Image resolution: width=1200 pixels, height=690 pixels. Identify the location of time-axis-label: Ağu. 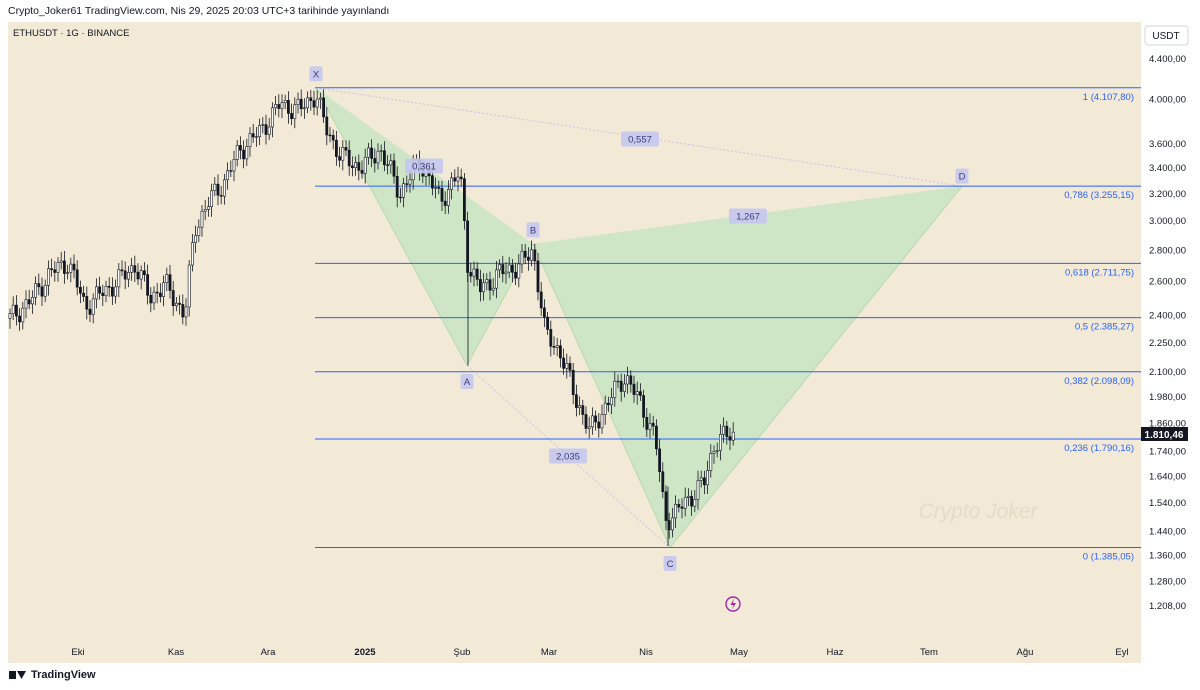
(1025, 652).